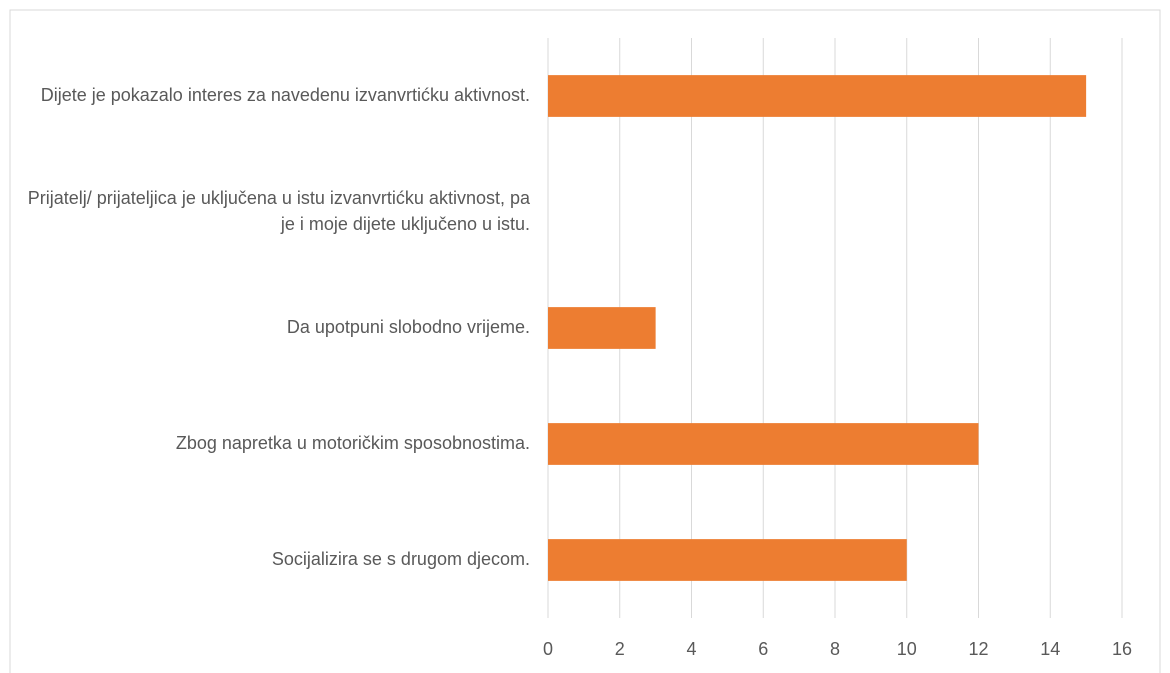 This screenshot has height=673, width=1170. Describe the element at coordinates (403, 224) in the screenshot. I see `label-line: je i moje dijete uključeno u istu.` at that location.